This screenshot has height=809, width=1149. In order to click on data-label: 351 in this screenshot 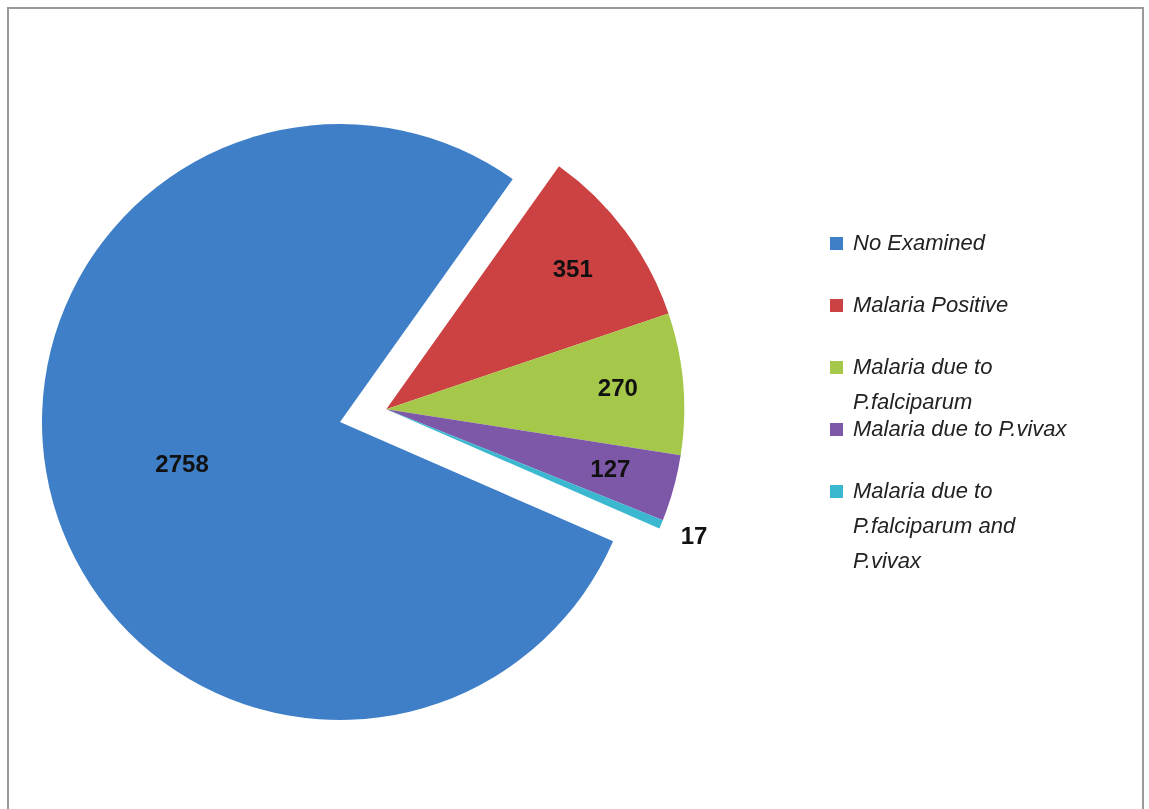, I will do `click(572, 268)`.